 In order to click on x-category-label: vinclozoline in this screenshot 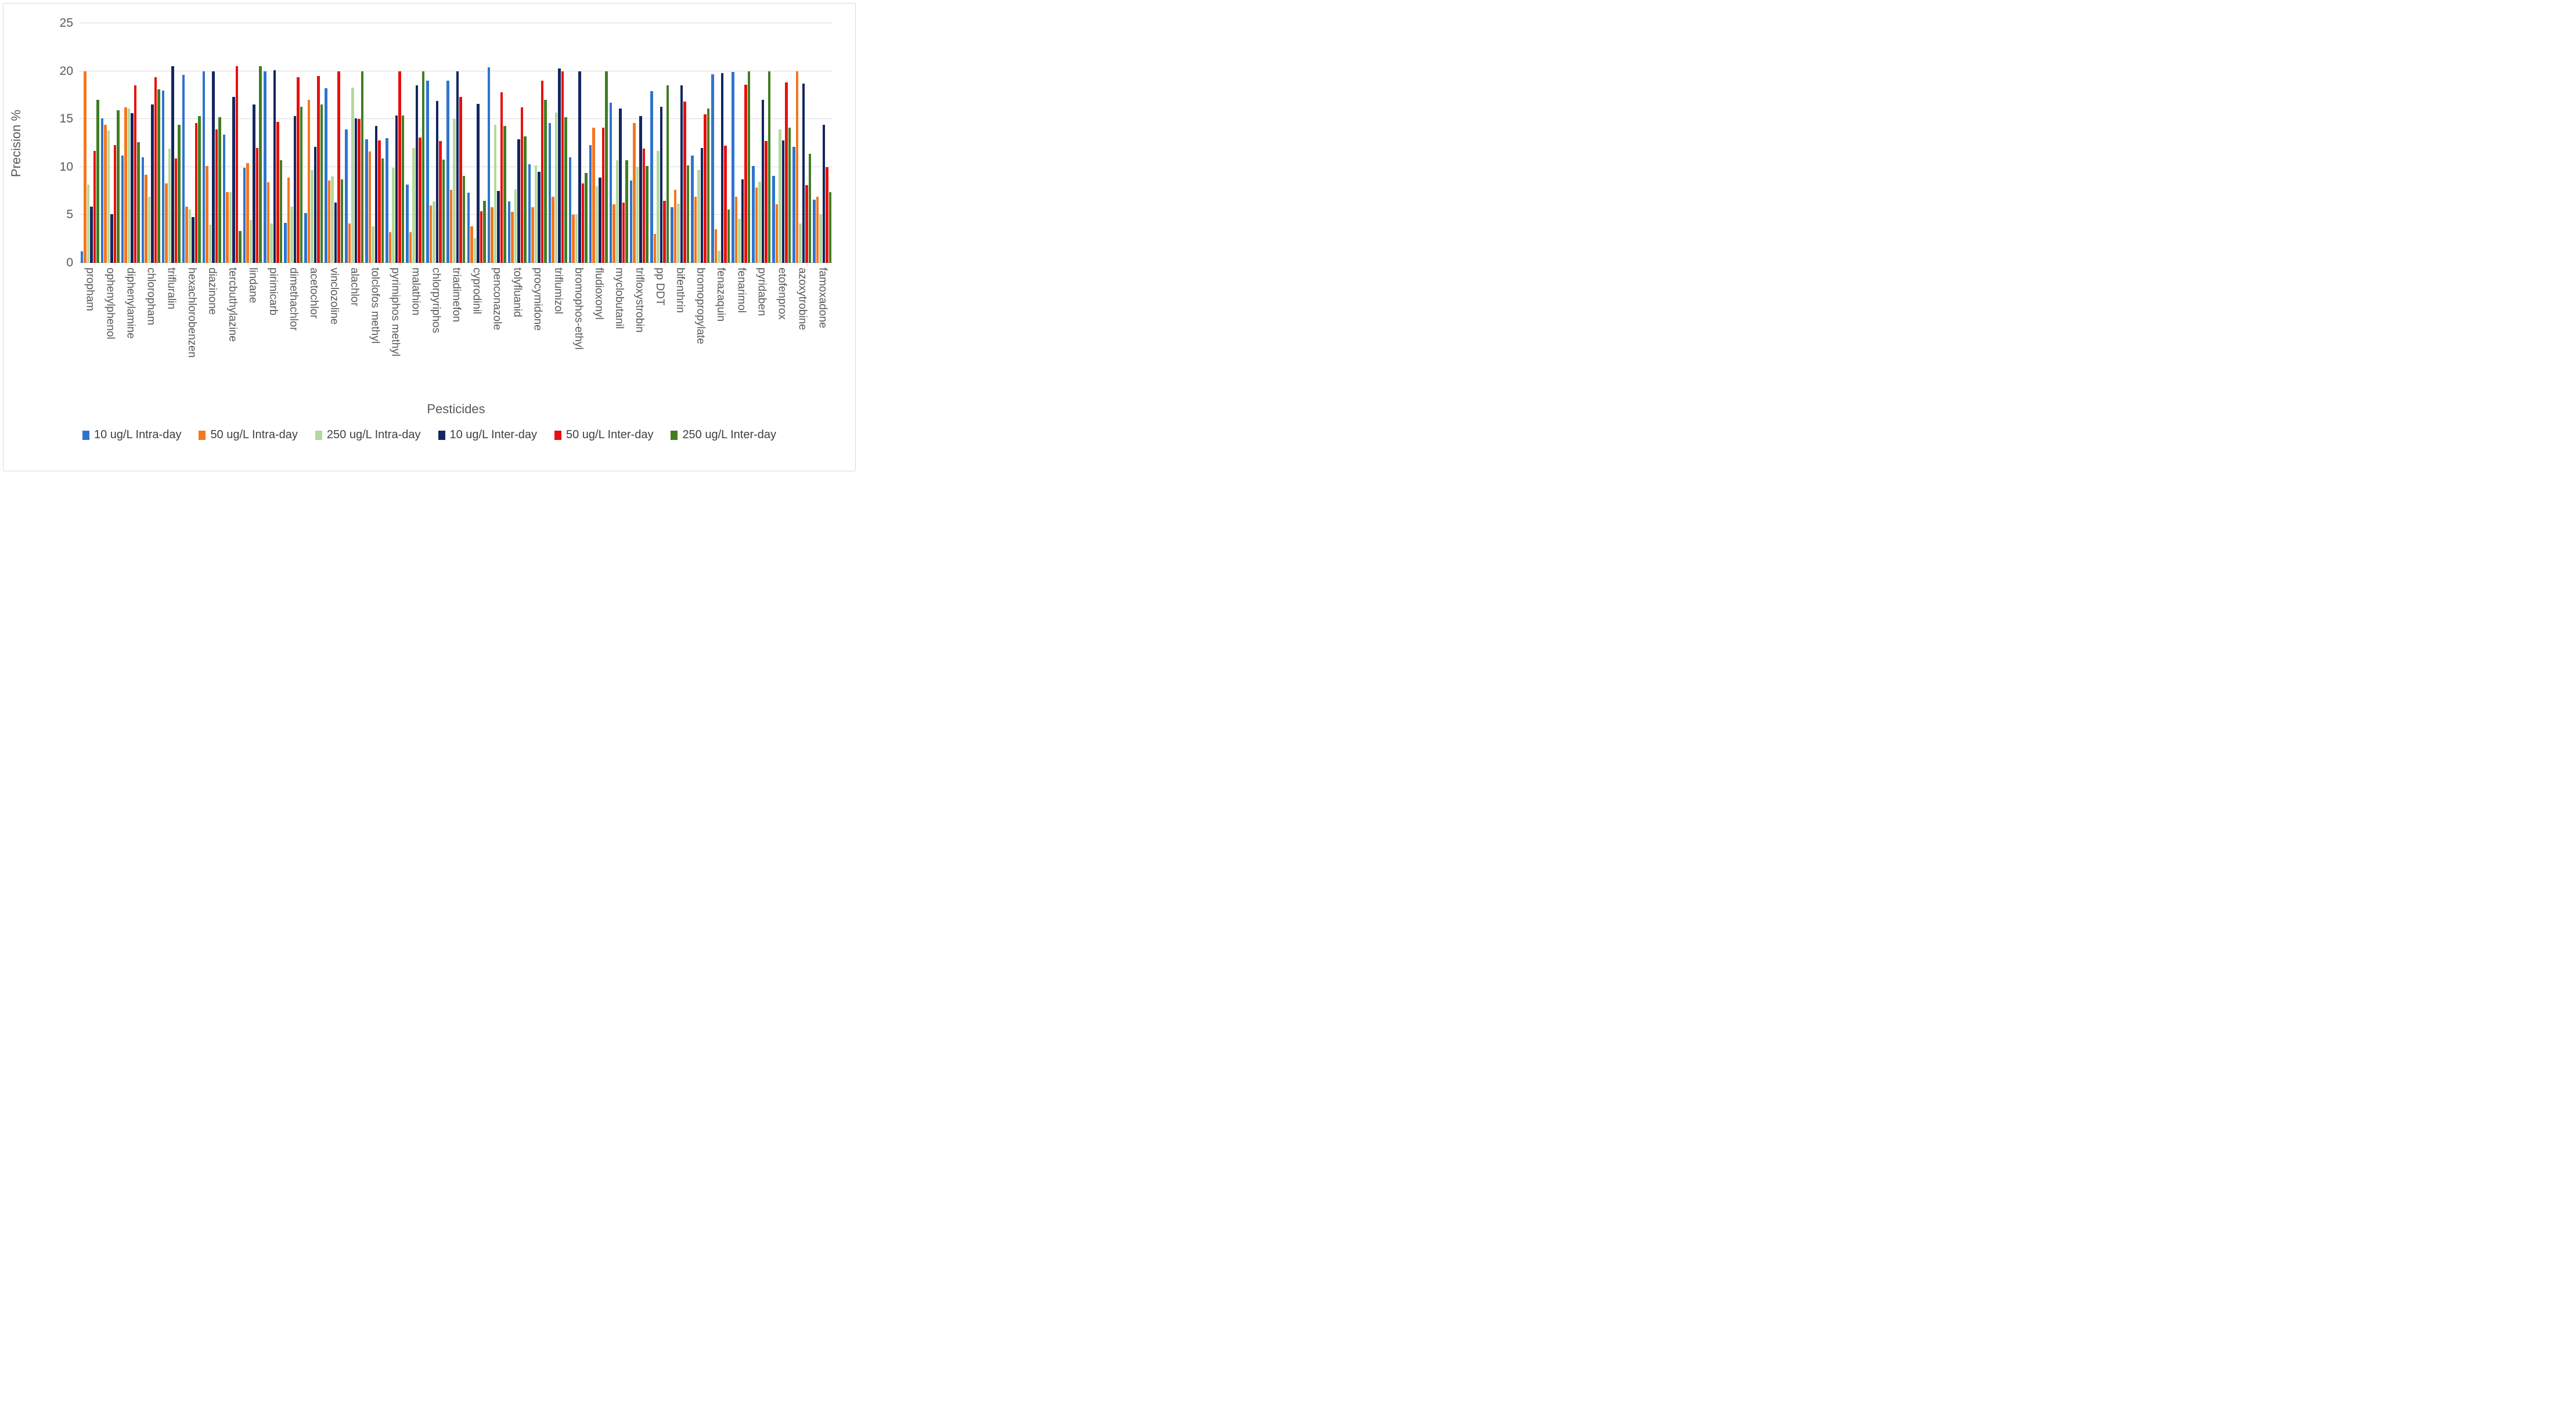, I will do `click(334, 296)`.